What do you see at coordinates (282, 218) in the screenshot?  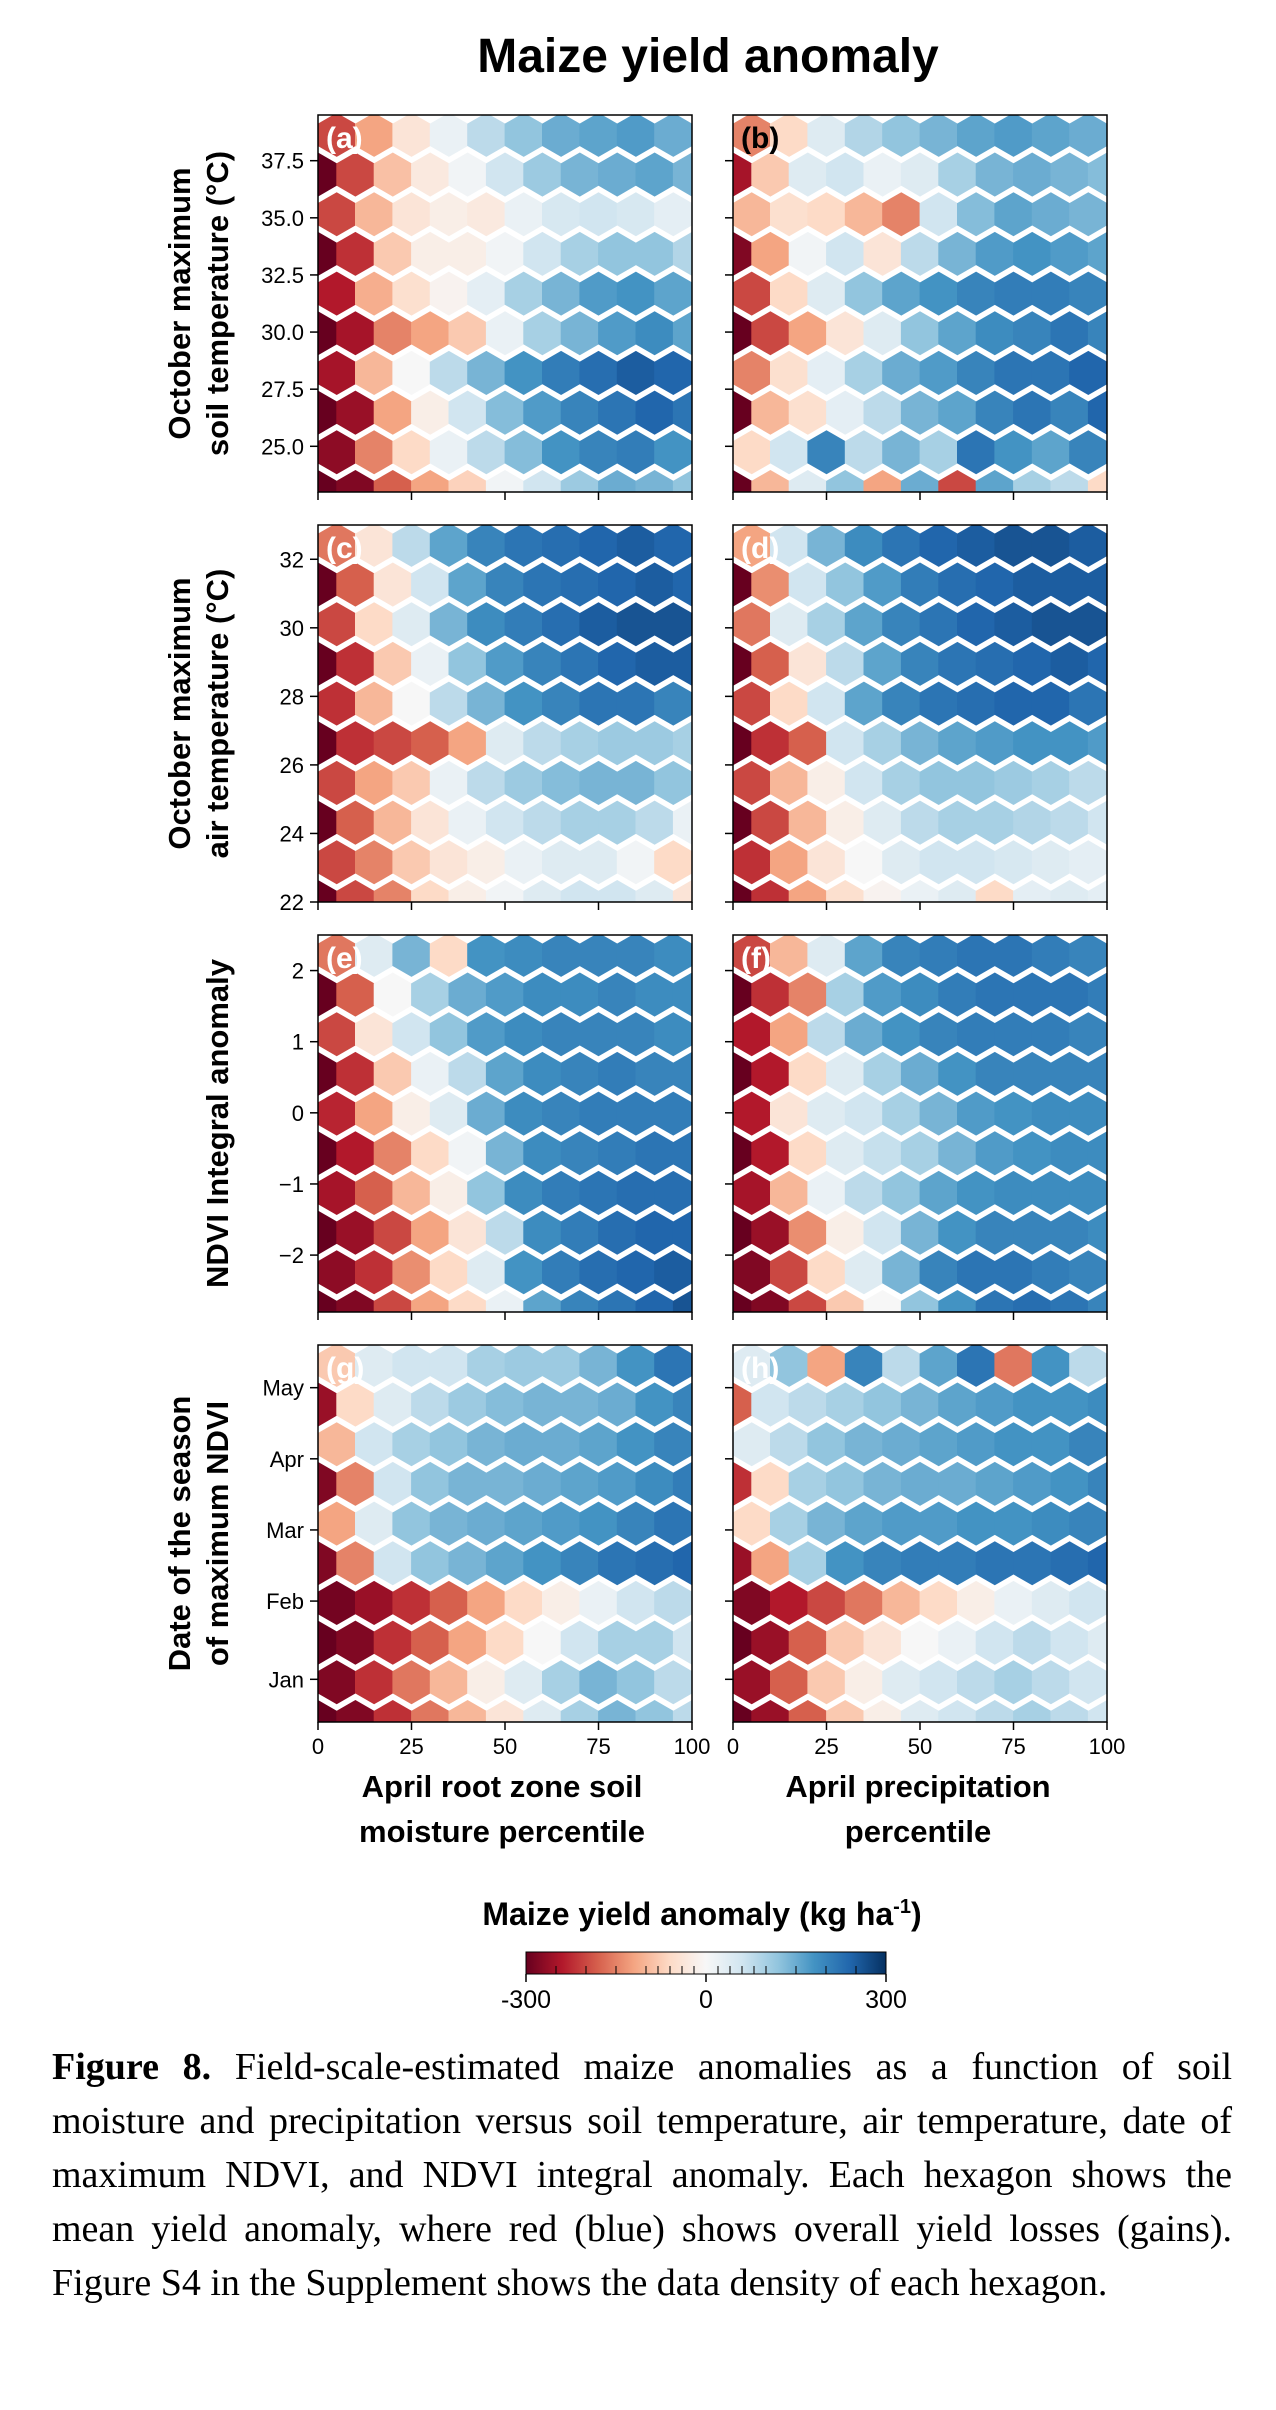 I see `y-tick-label: 35.0` at bounding box center [282, 218].